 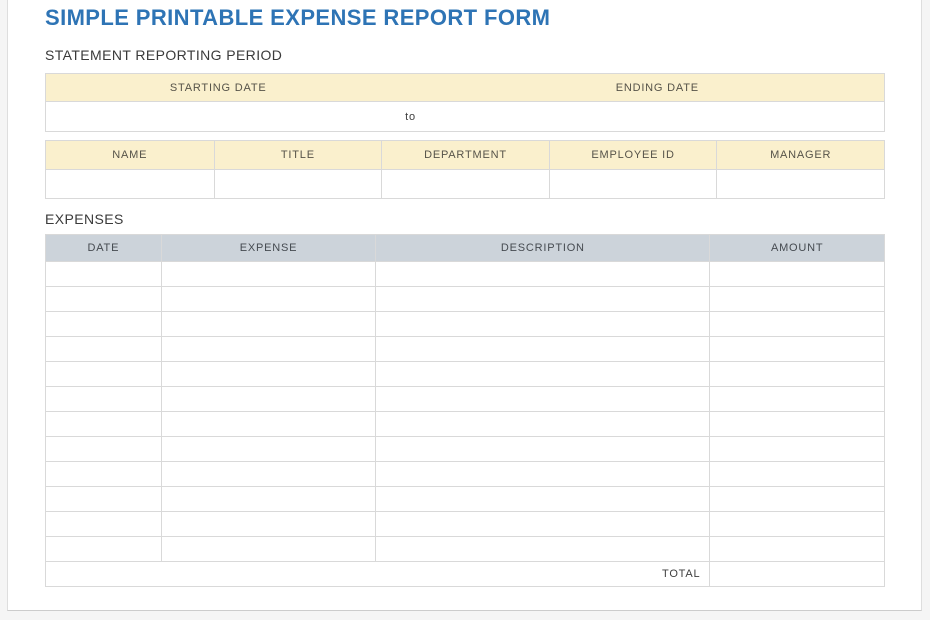 I want to click on employee-id-input, so click(x=632, y=184).